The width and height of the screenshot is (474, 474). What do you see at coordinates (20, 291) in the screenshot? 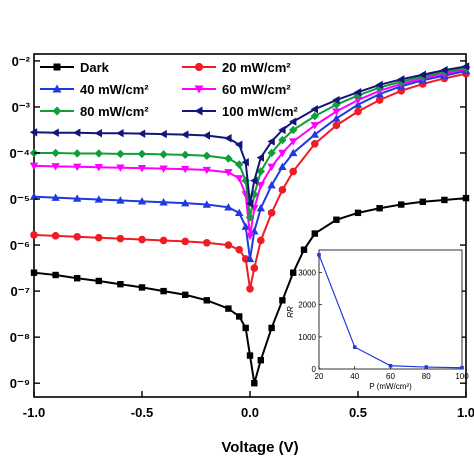
I see `y-tick-label: 0⁻⁷` at bounding box center [20, 291].